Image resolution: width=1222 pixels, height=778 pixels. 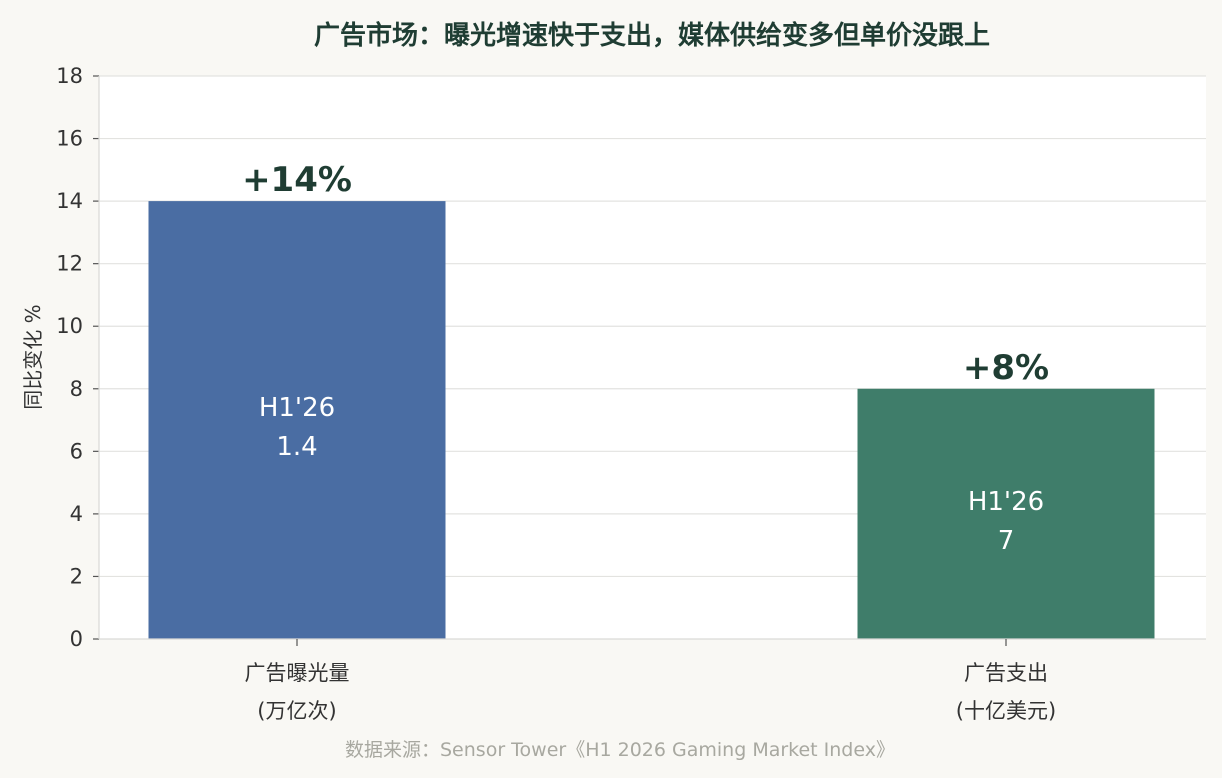 What do you see at coordinates (1006, 368) in the screenshot?
I see `bar-value-label: +8%` at bounding box center [1006, 368].